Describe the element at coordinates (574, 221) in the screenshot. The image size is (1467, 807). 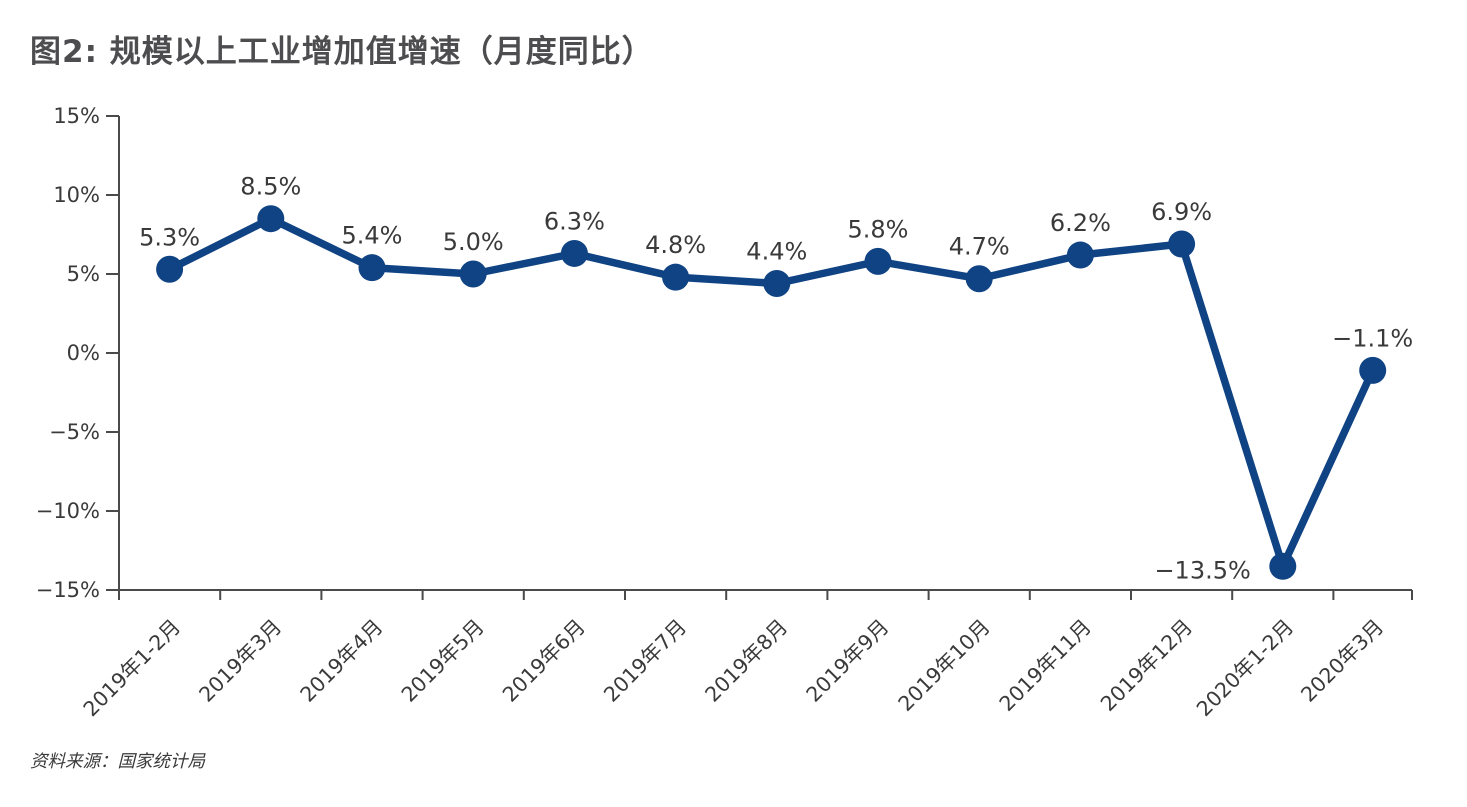
I see `data-point-label: 6.3%` at that location.